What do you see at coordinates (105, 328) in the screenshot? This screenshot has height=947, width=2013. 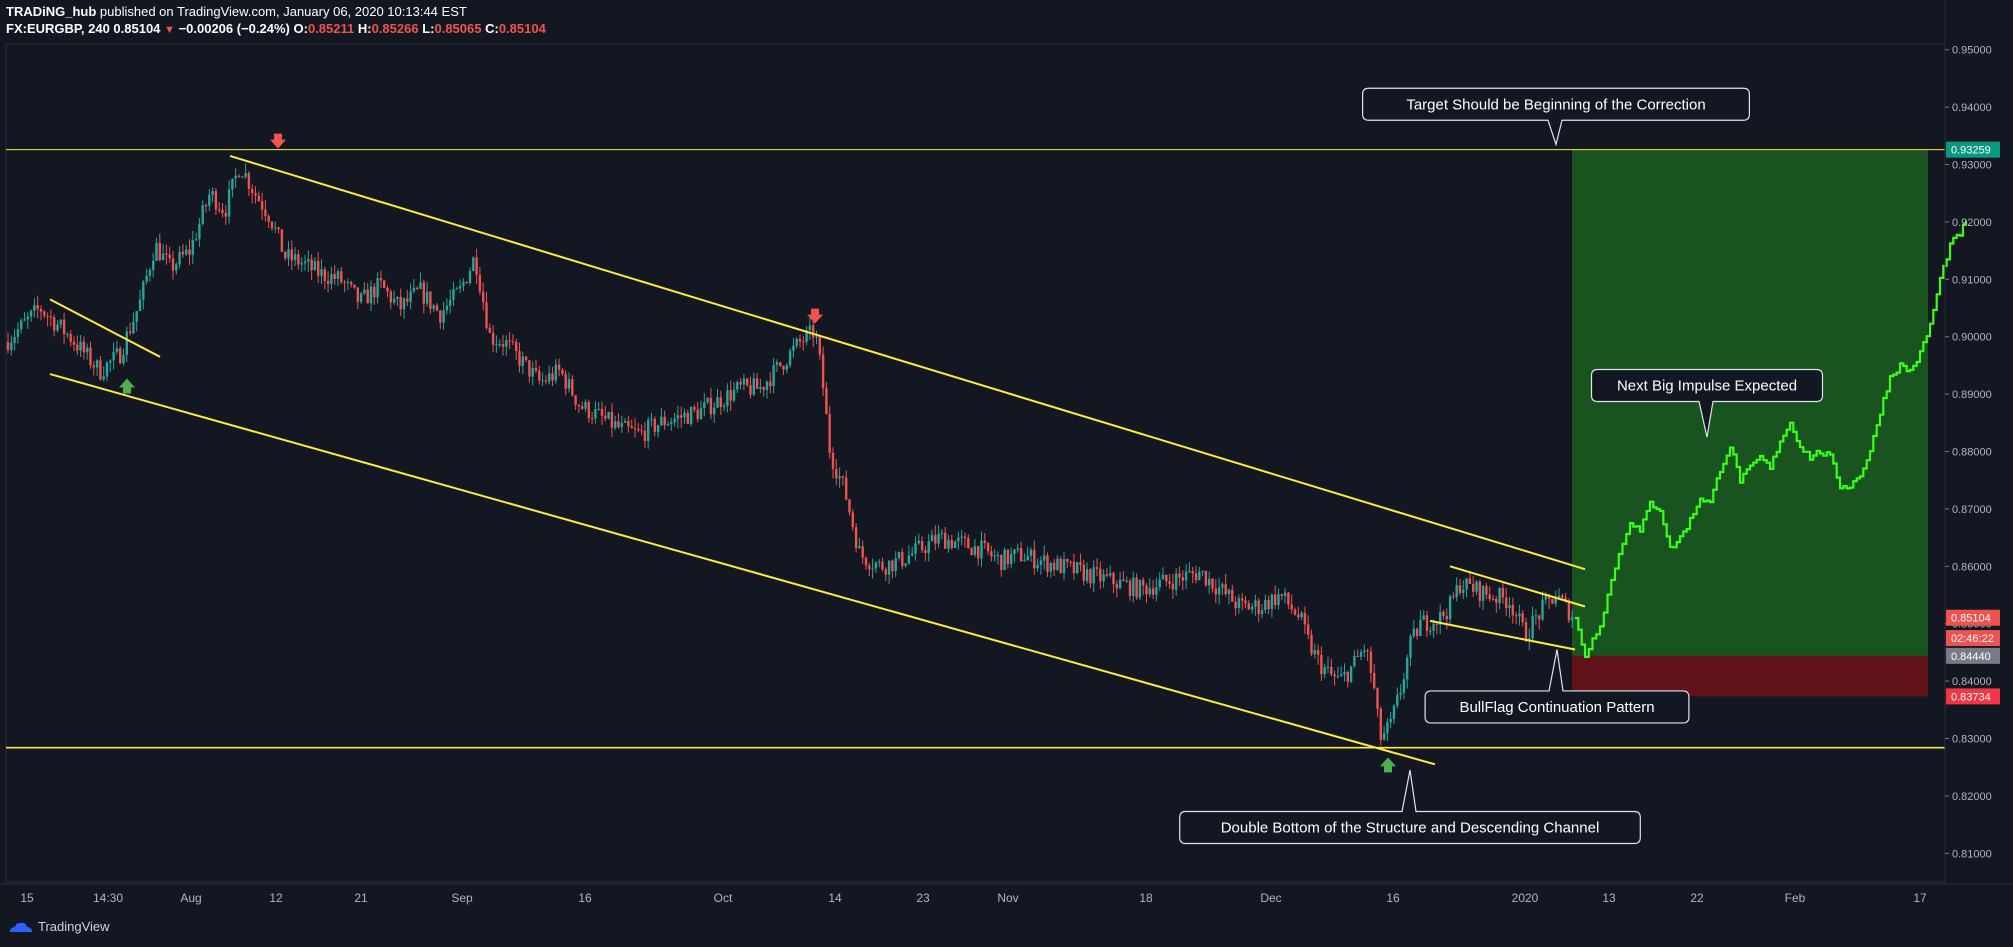 I see `small-flag-upper-trendline` at bounding box center [105, 328].